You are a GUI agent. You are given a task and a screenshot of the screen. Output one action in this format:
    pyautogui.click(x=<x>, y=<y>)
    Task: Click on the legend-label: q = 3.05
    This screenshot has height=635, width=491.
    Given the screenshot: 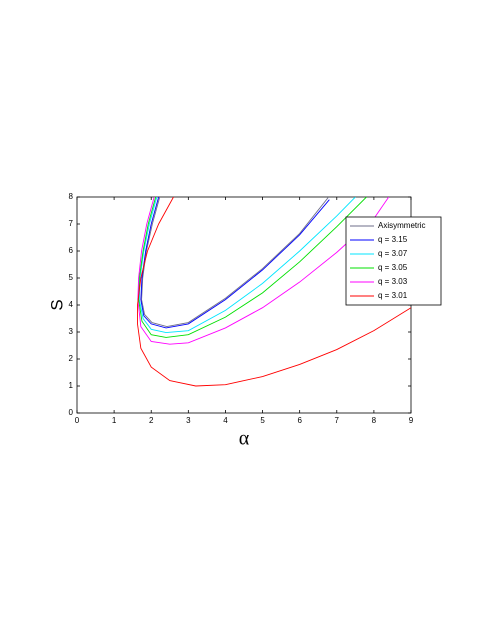 What is the action you would take?
    pyautogui.click(x=393, y=267)
    